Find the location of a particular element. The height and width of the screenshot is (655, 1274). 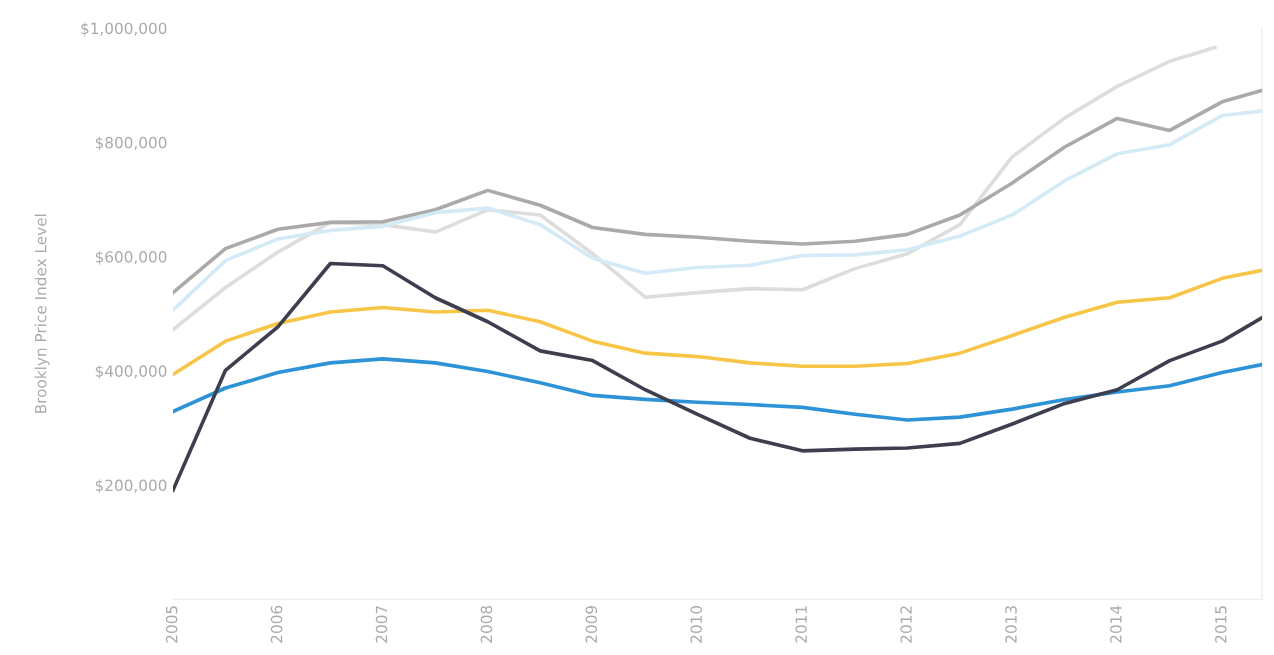

x-tick-label: 2006 is located at coordinates (276, 624).